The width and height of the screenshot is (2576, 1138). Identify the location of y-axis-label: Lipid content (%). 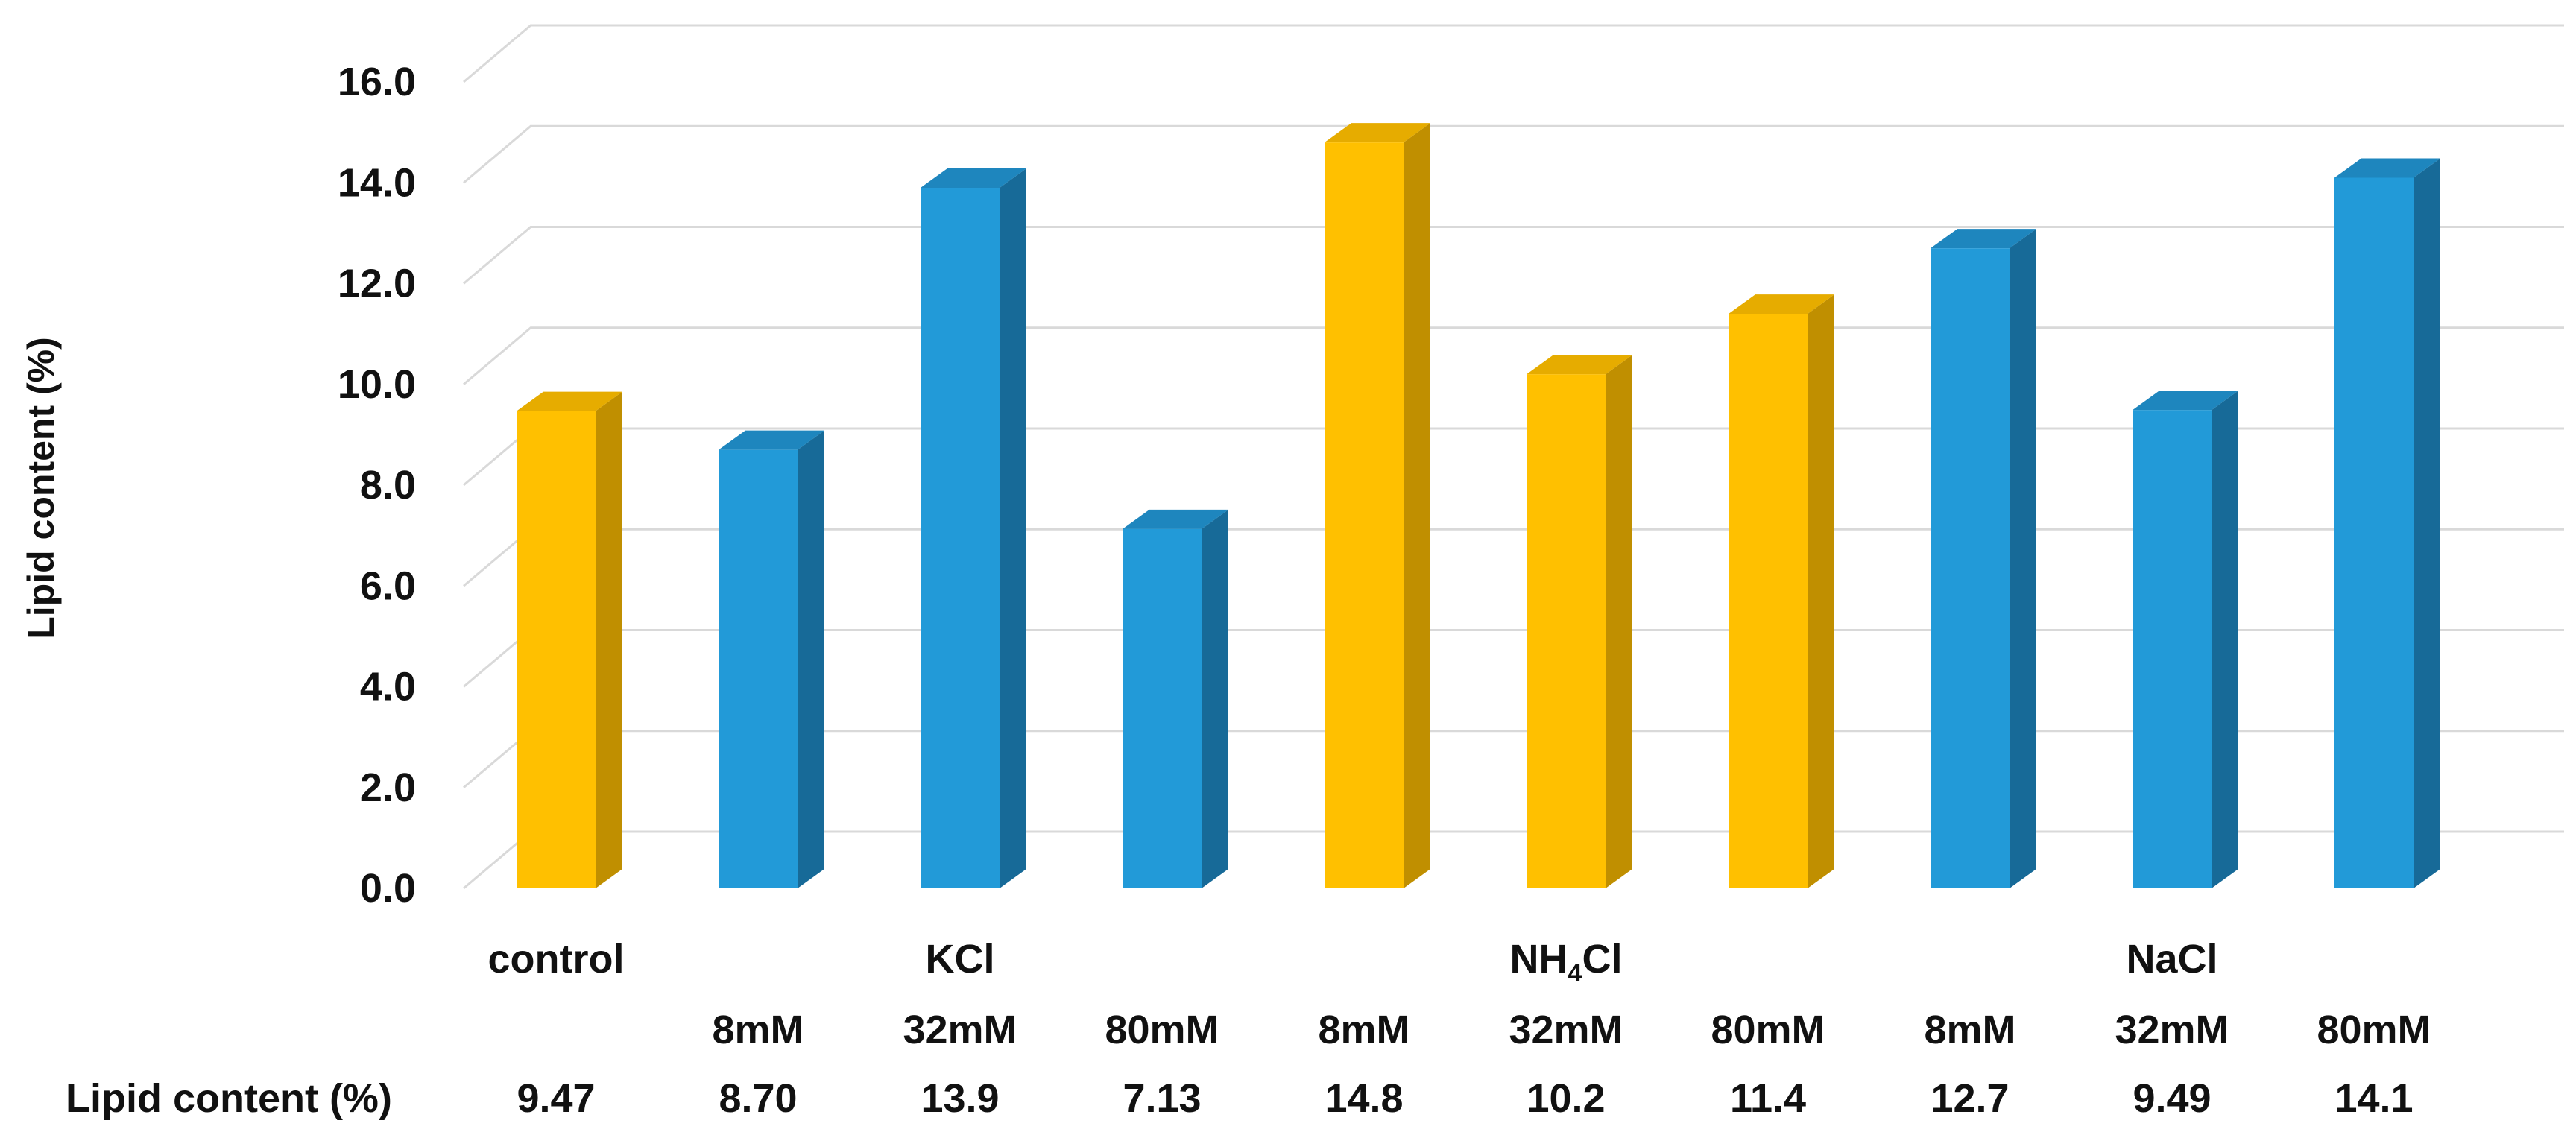
(41, 488).